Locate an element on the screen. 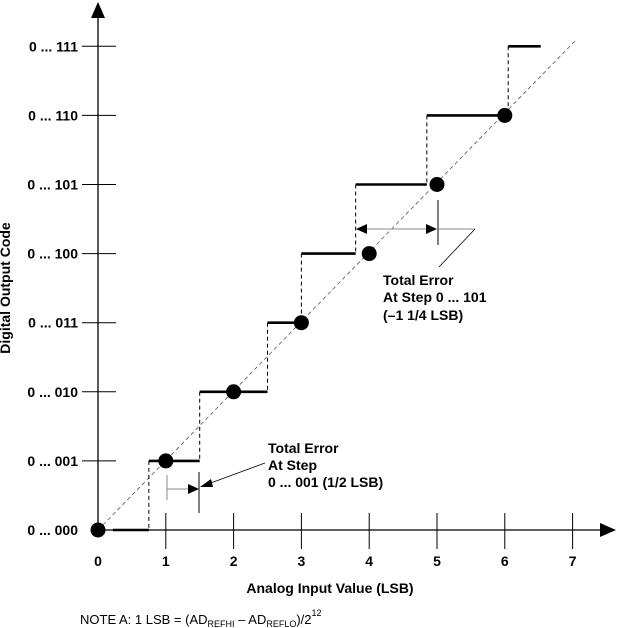 This screenshot has height=628, width=620. y-tick-label: 0 ... 110 is located at coordinates (53, 115).